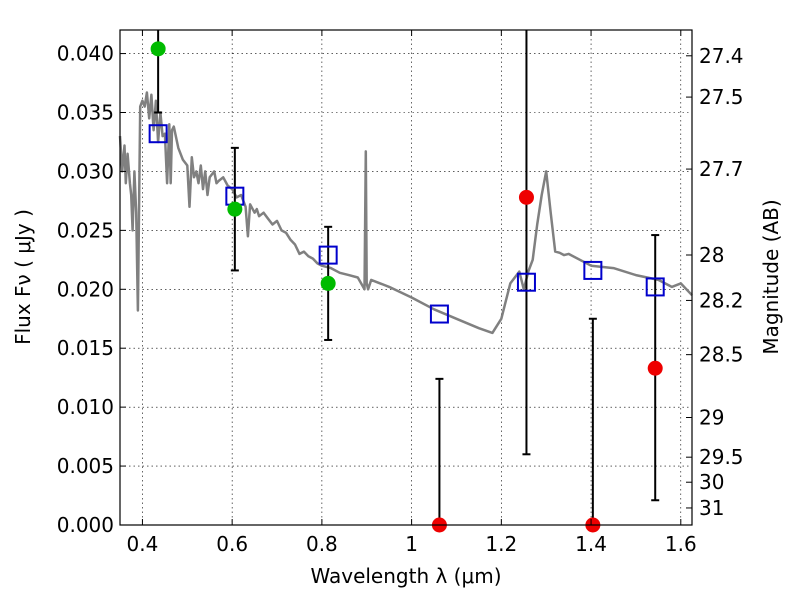 The image size is (800, 600). I want to click on y-tick-label: 0.030, so click(85, 171).